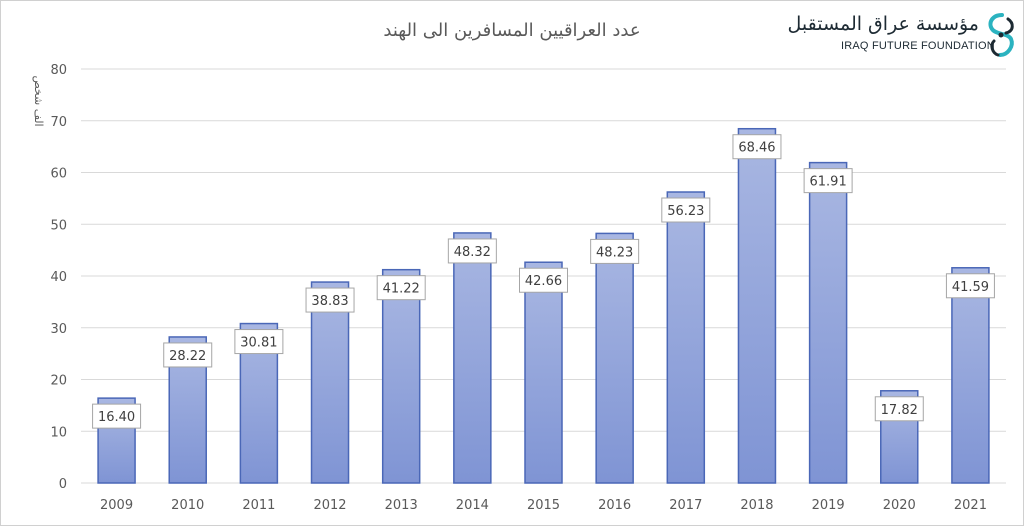  Describe the element at coordinates (58, 432) in the screenshot. I see `y-tick-label: 10` at that location.